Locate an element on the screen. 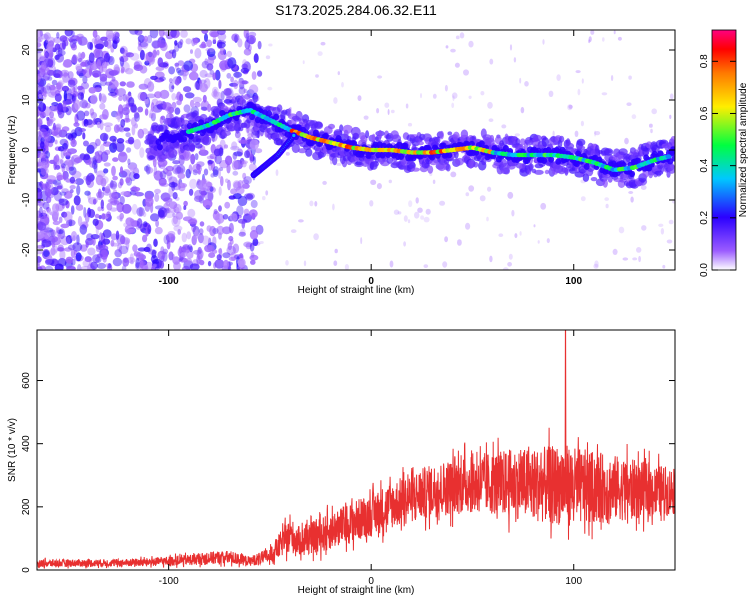 This screenshot has height=600, width=750. colorbar-gradient is located at coordinates (724, 150).